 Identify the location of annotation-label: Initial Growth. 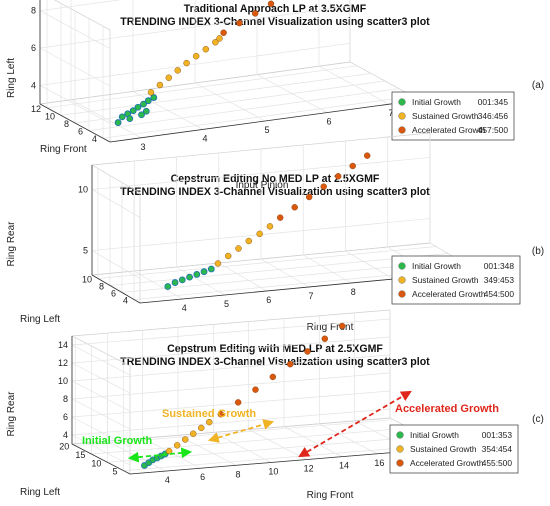
(117, 441).